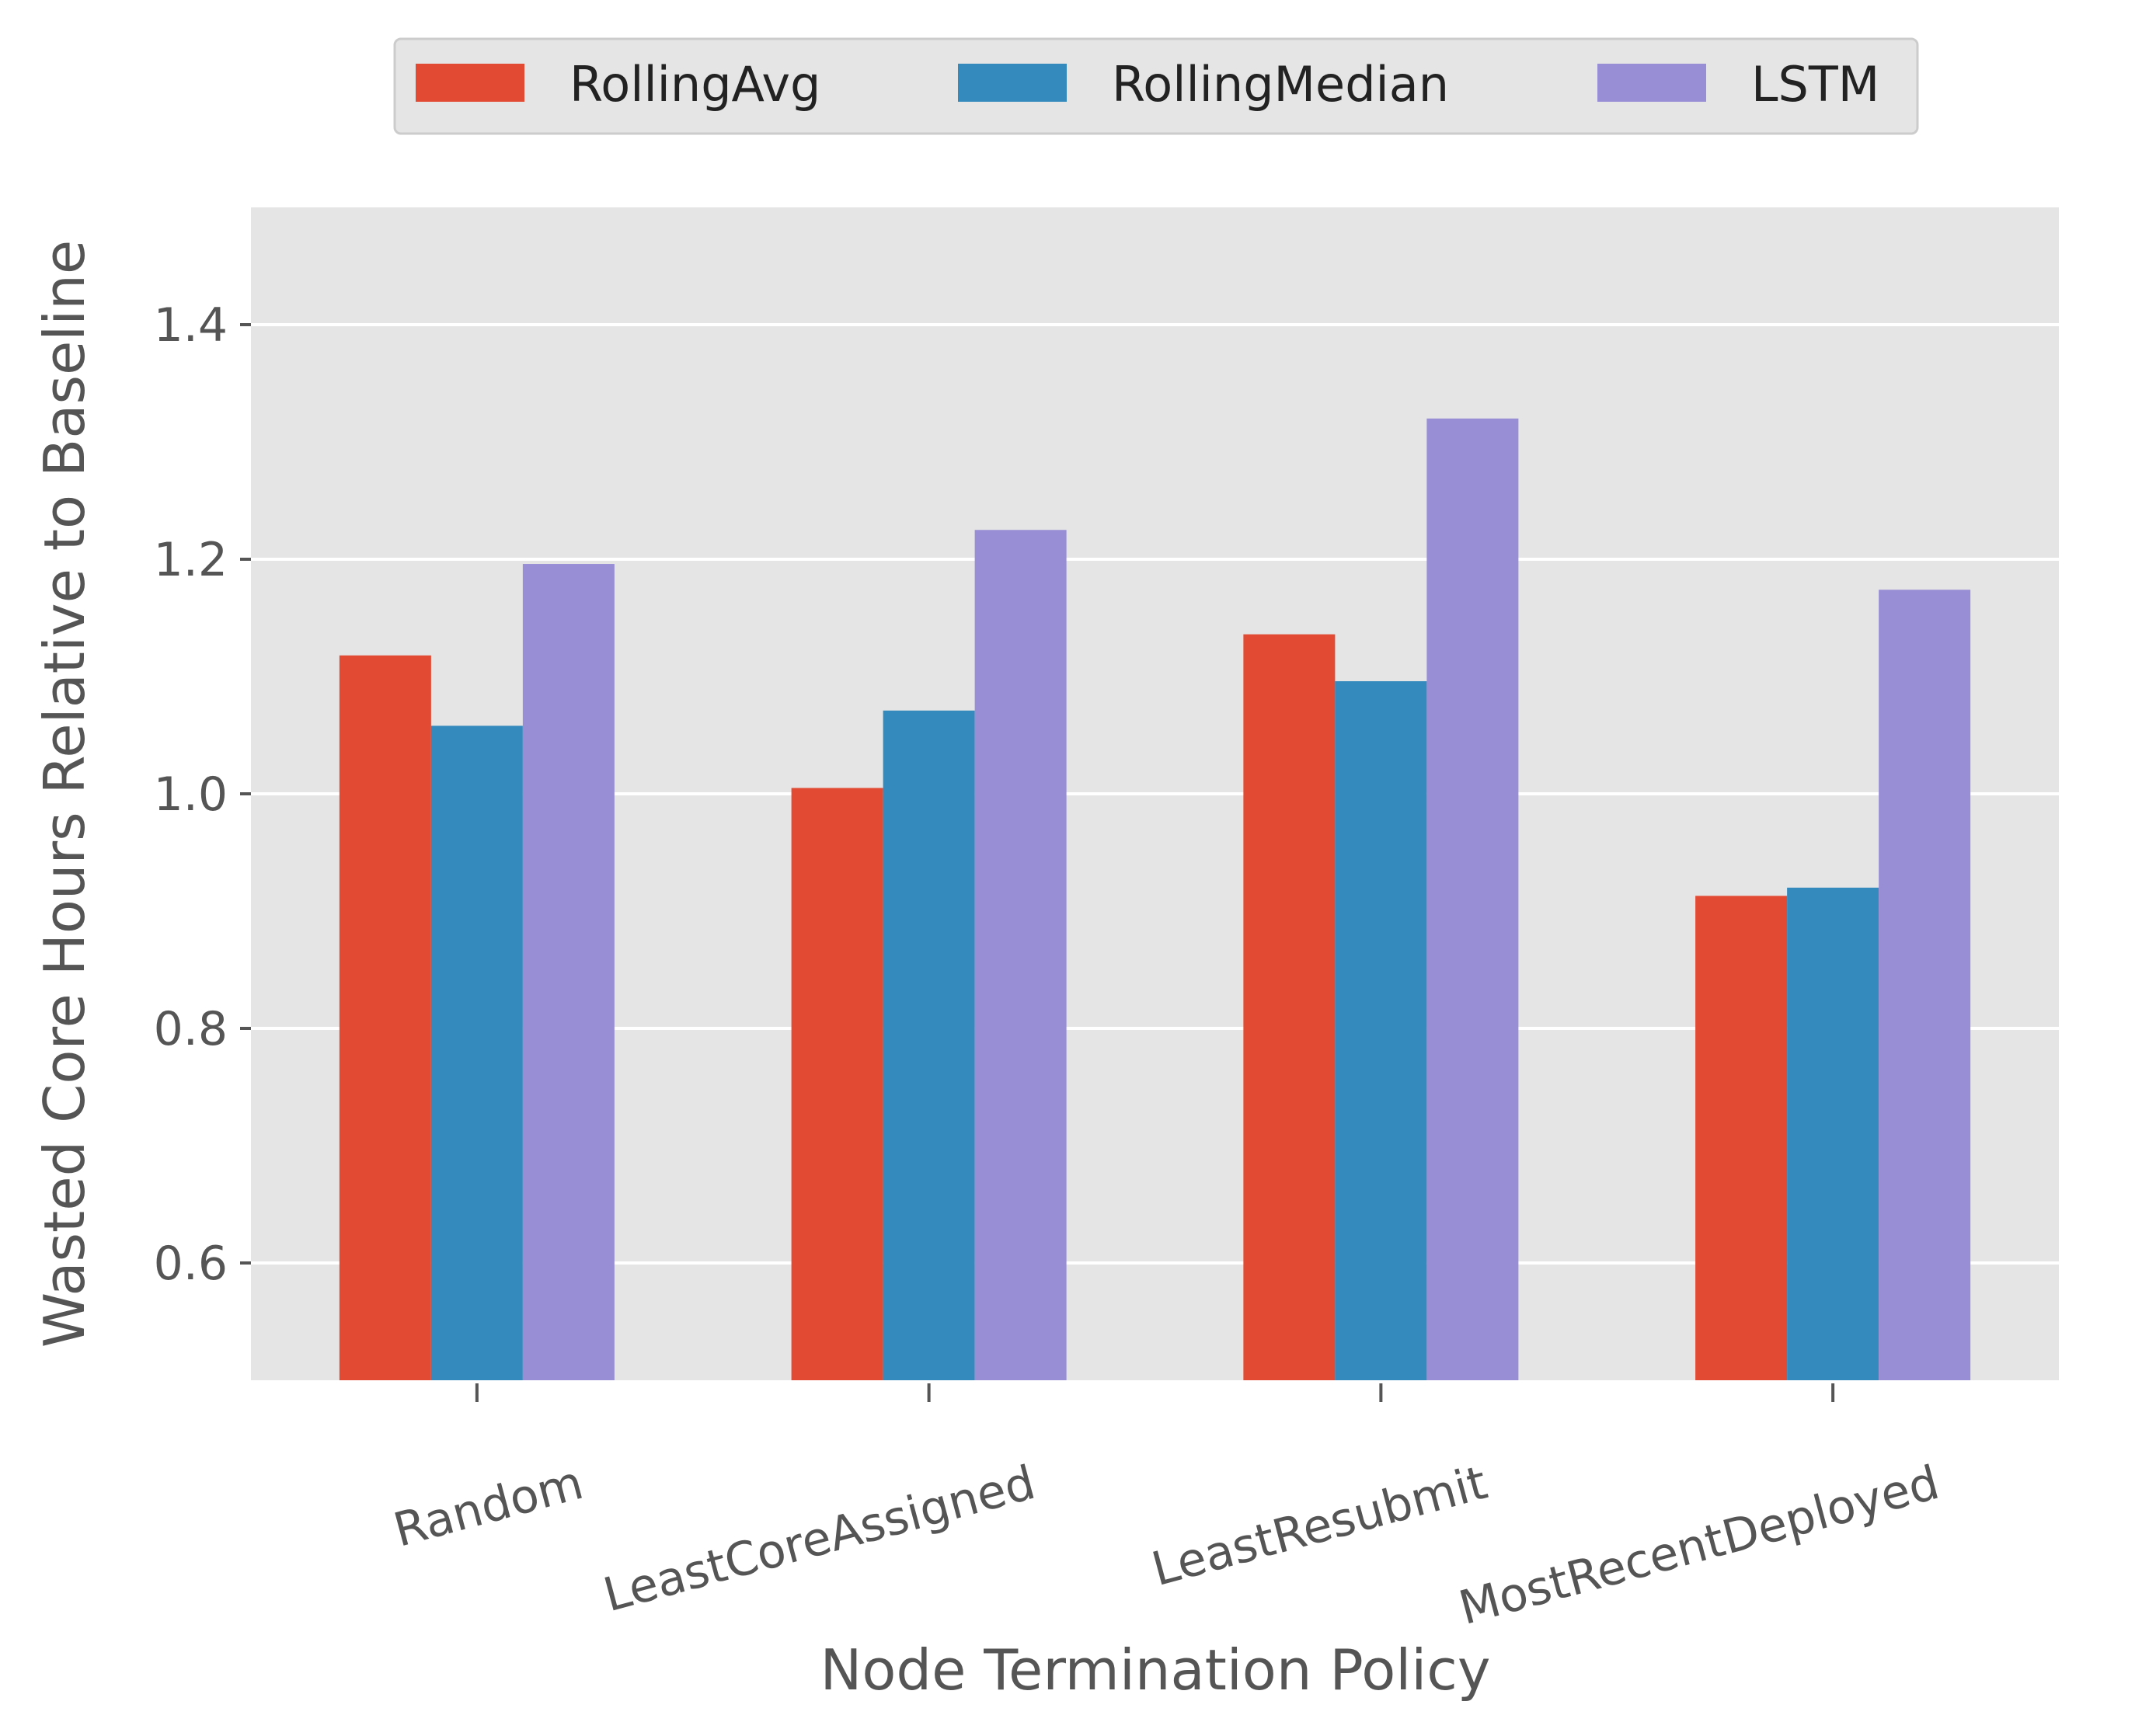 The height and width of the screenshot is (1736, 2156). Describe the element at coordinates (1699, 1546) in the screenshot. I see `x-tick-label: MostRecentDeployed` at that location.